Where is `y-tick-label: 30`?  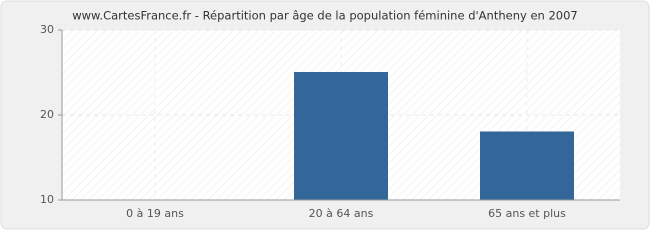 y-tick-label: 30 is located at coordinates (47, 29).